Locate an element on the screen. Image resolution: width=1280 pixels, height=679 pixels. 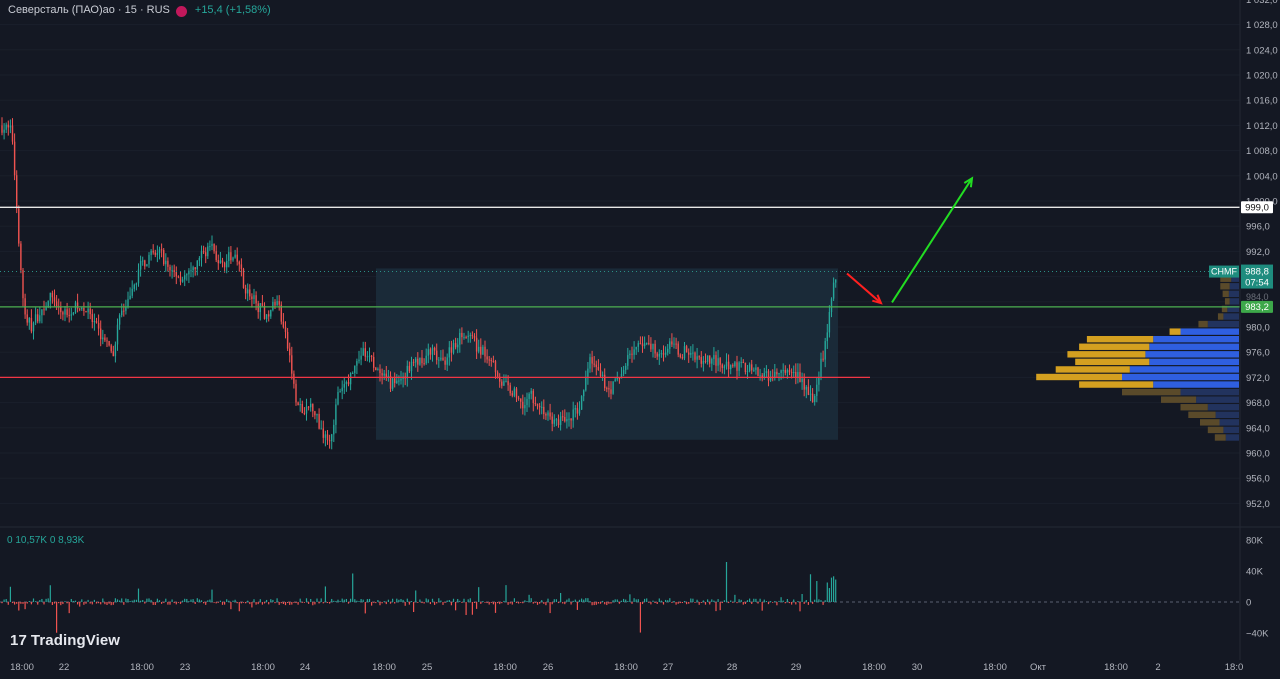
ticker-badge is located at coordinates (1224, 271).